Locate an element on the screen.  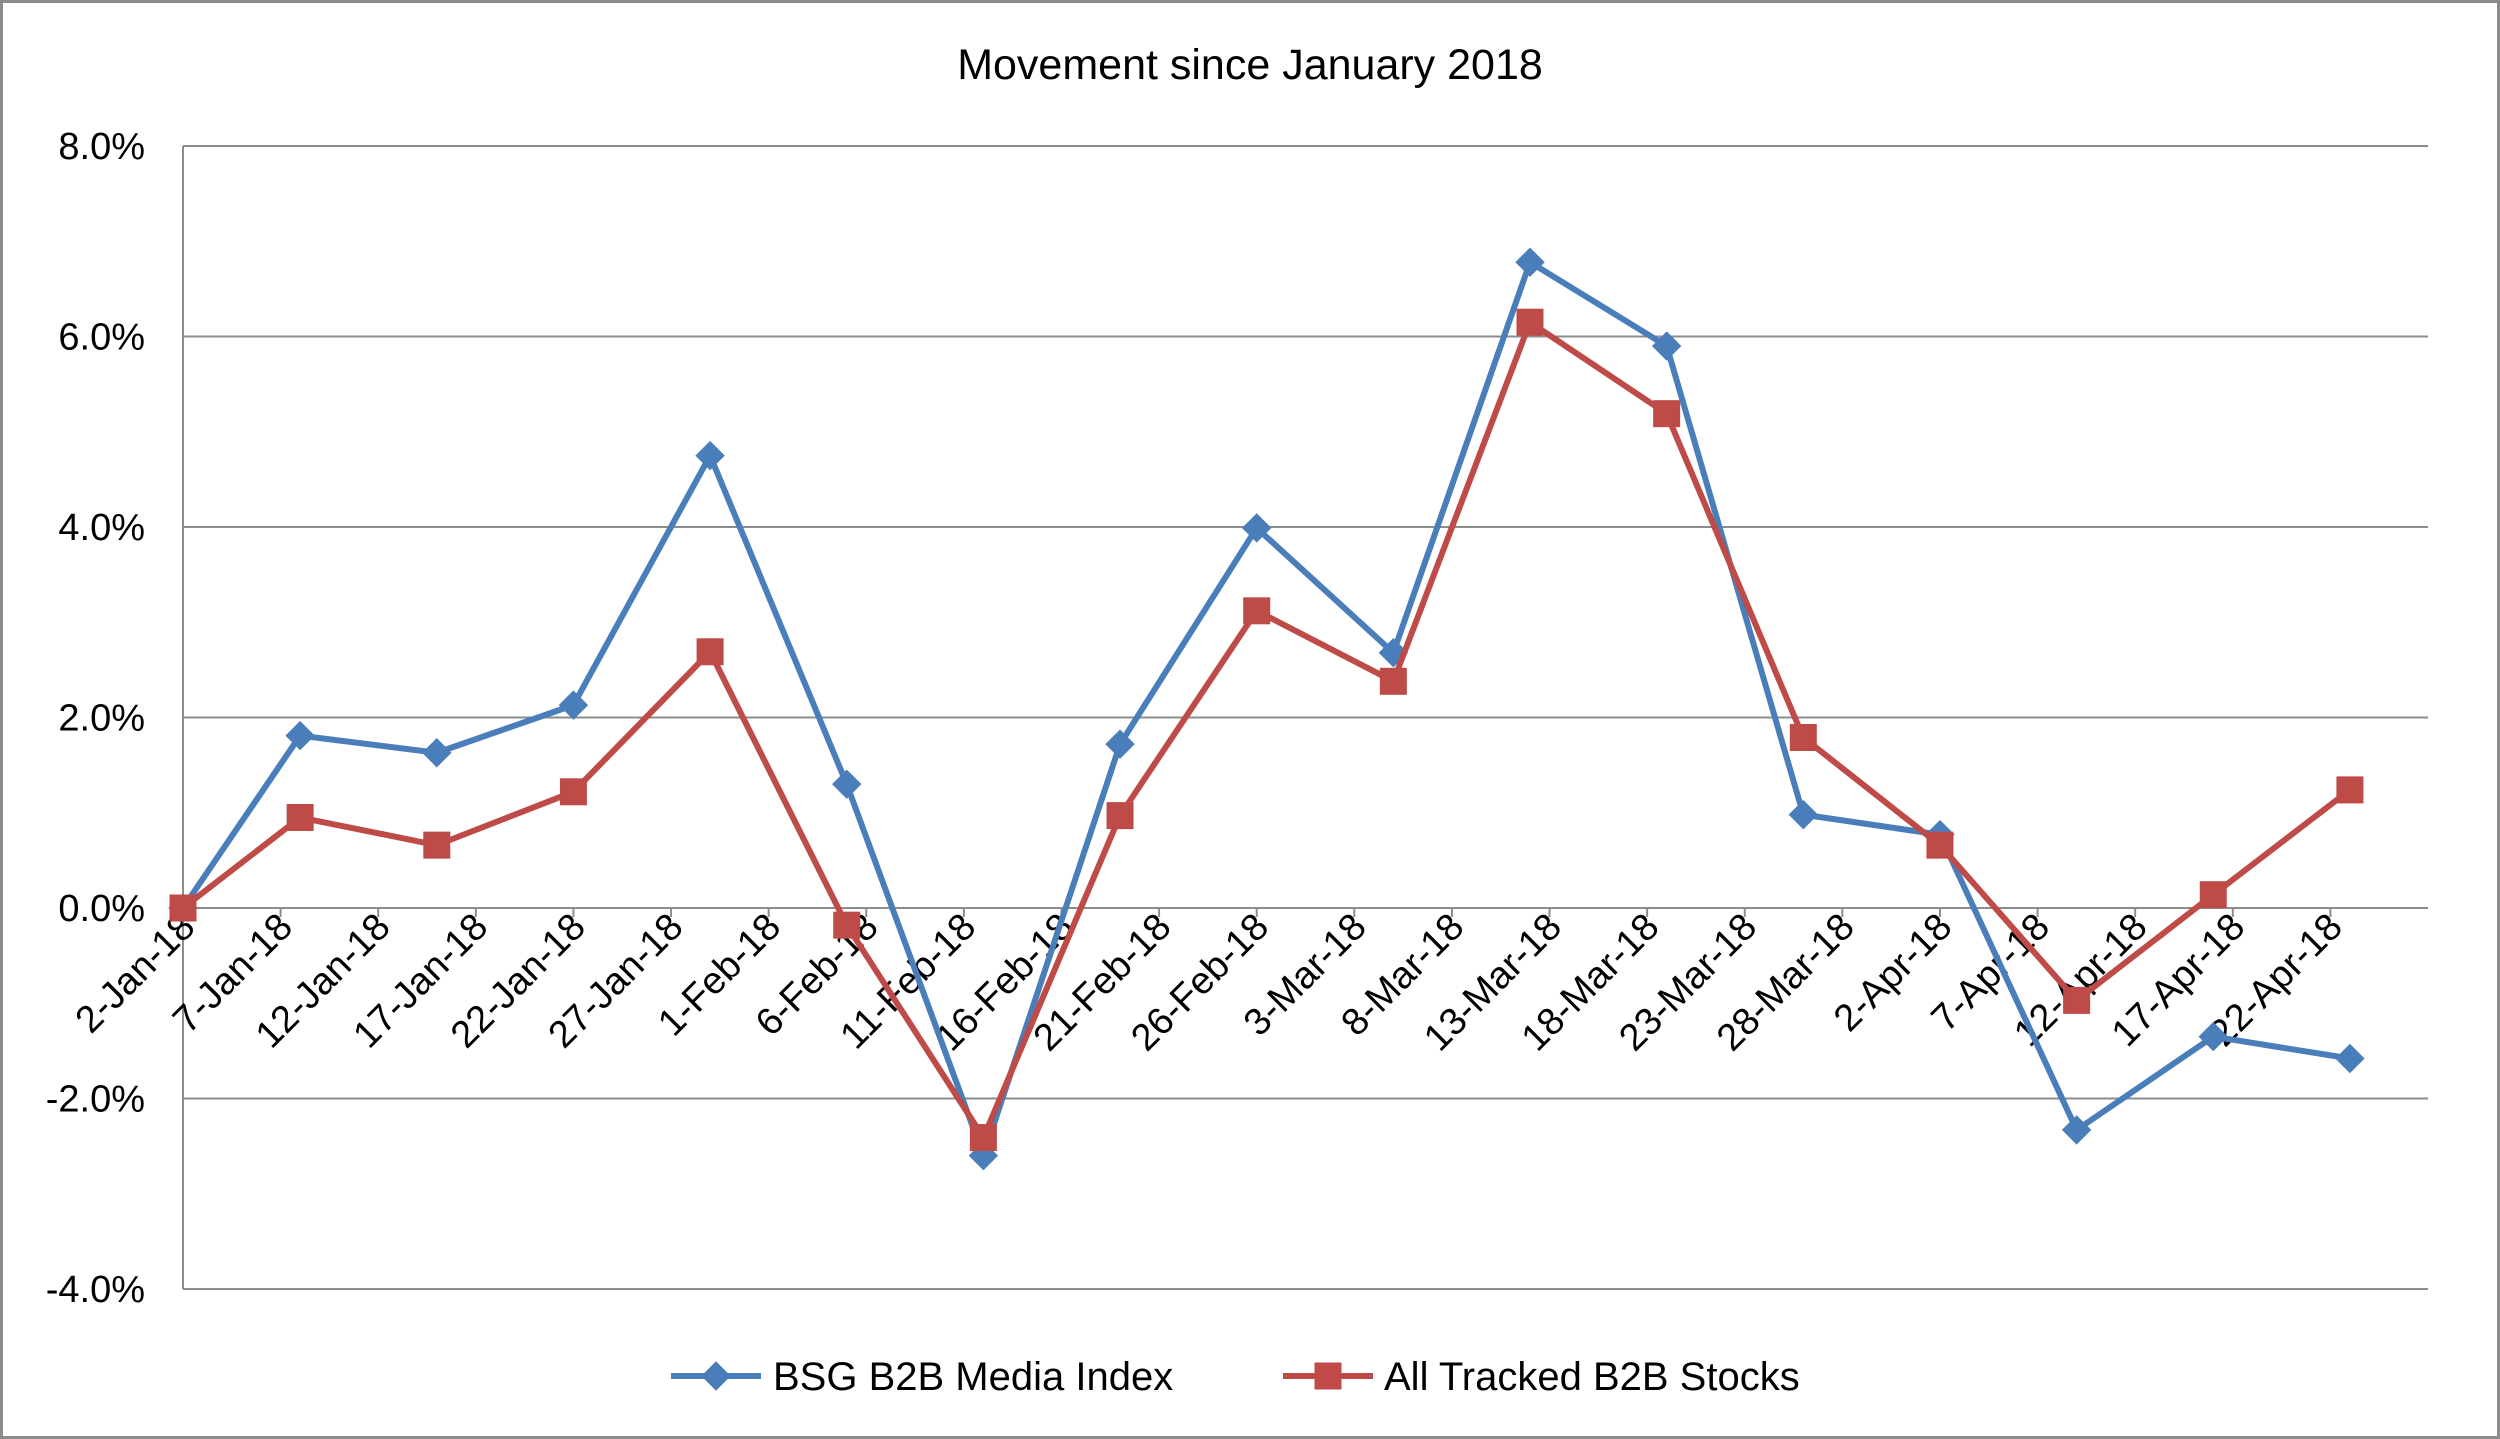
y-tick-label: 4.0% is located at coordinates (101, 528).